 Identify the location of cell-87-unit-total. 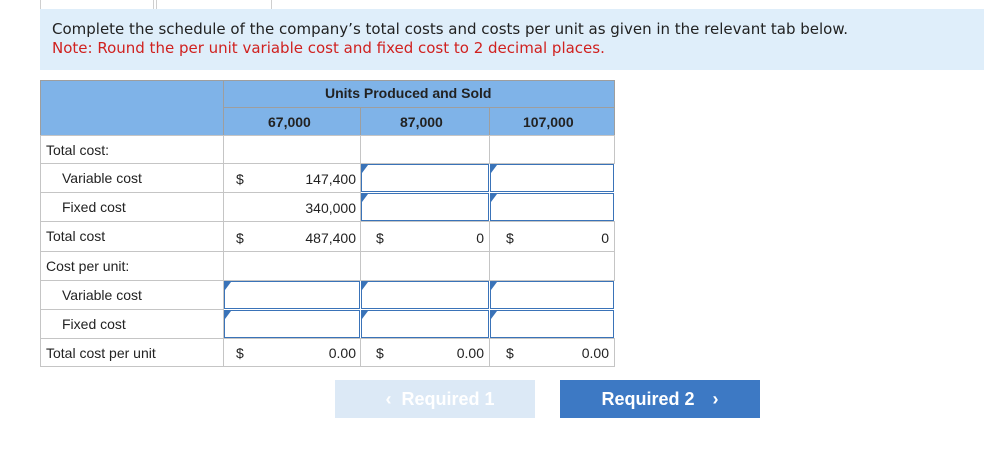
(425, 352).